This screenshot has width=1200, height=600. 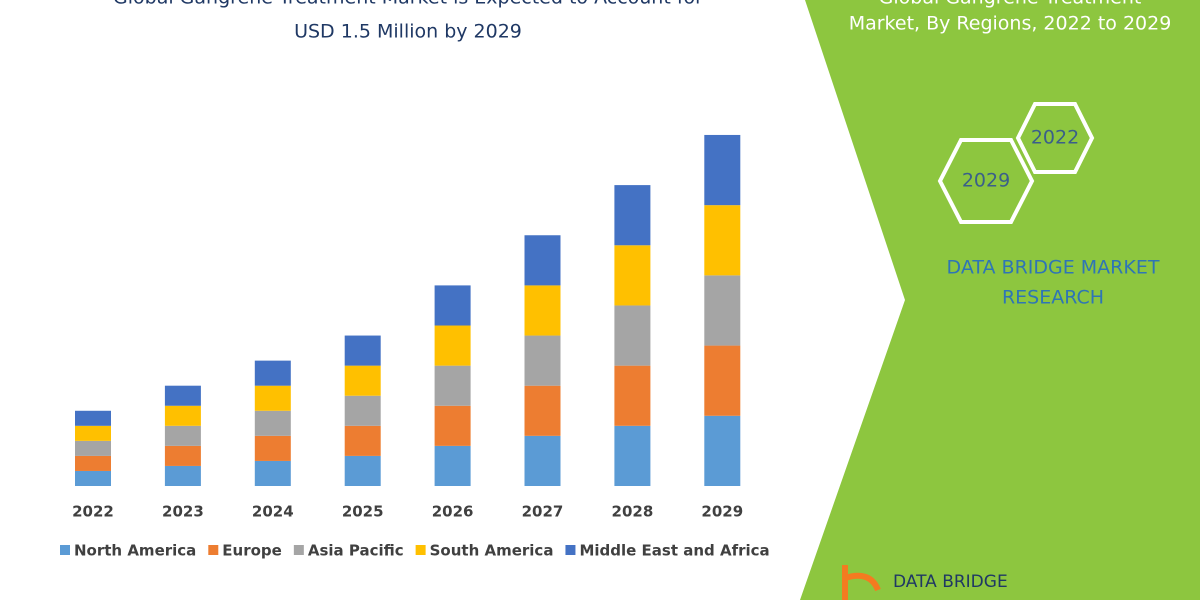 What do you see at coordinates (135, 551) in the screenshot?
I see `legend-label: North America` at bounding box center [135, 551].